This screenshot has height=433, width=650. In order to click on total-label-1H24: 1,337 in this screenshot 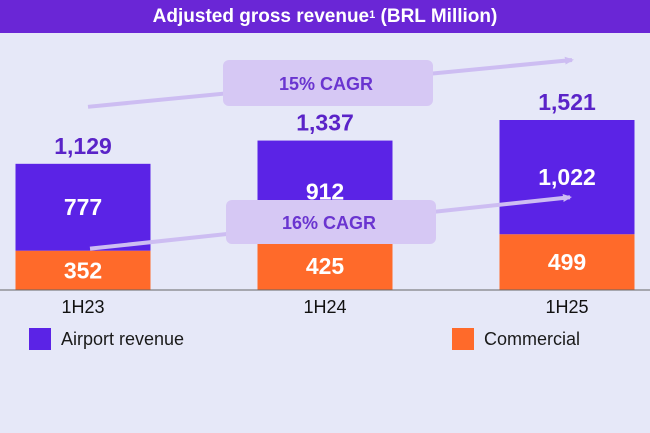, I will do `click(325, 123)`.